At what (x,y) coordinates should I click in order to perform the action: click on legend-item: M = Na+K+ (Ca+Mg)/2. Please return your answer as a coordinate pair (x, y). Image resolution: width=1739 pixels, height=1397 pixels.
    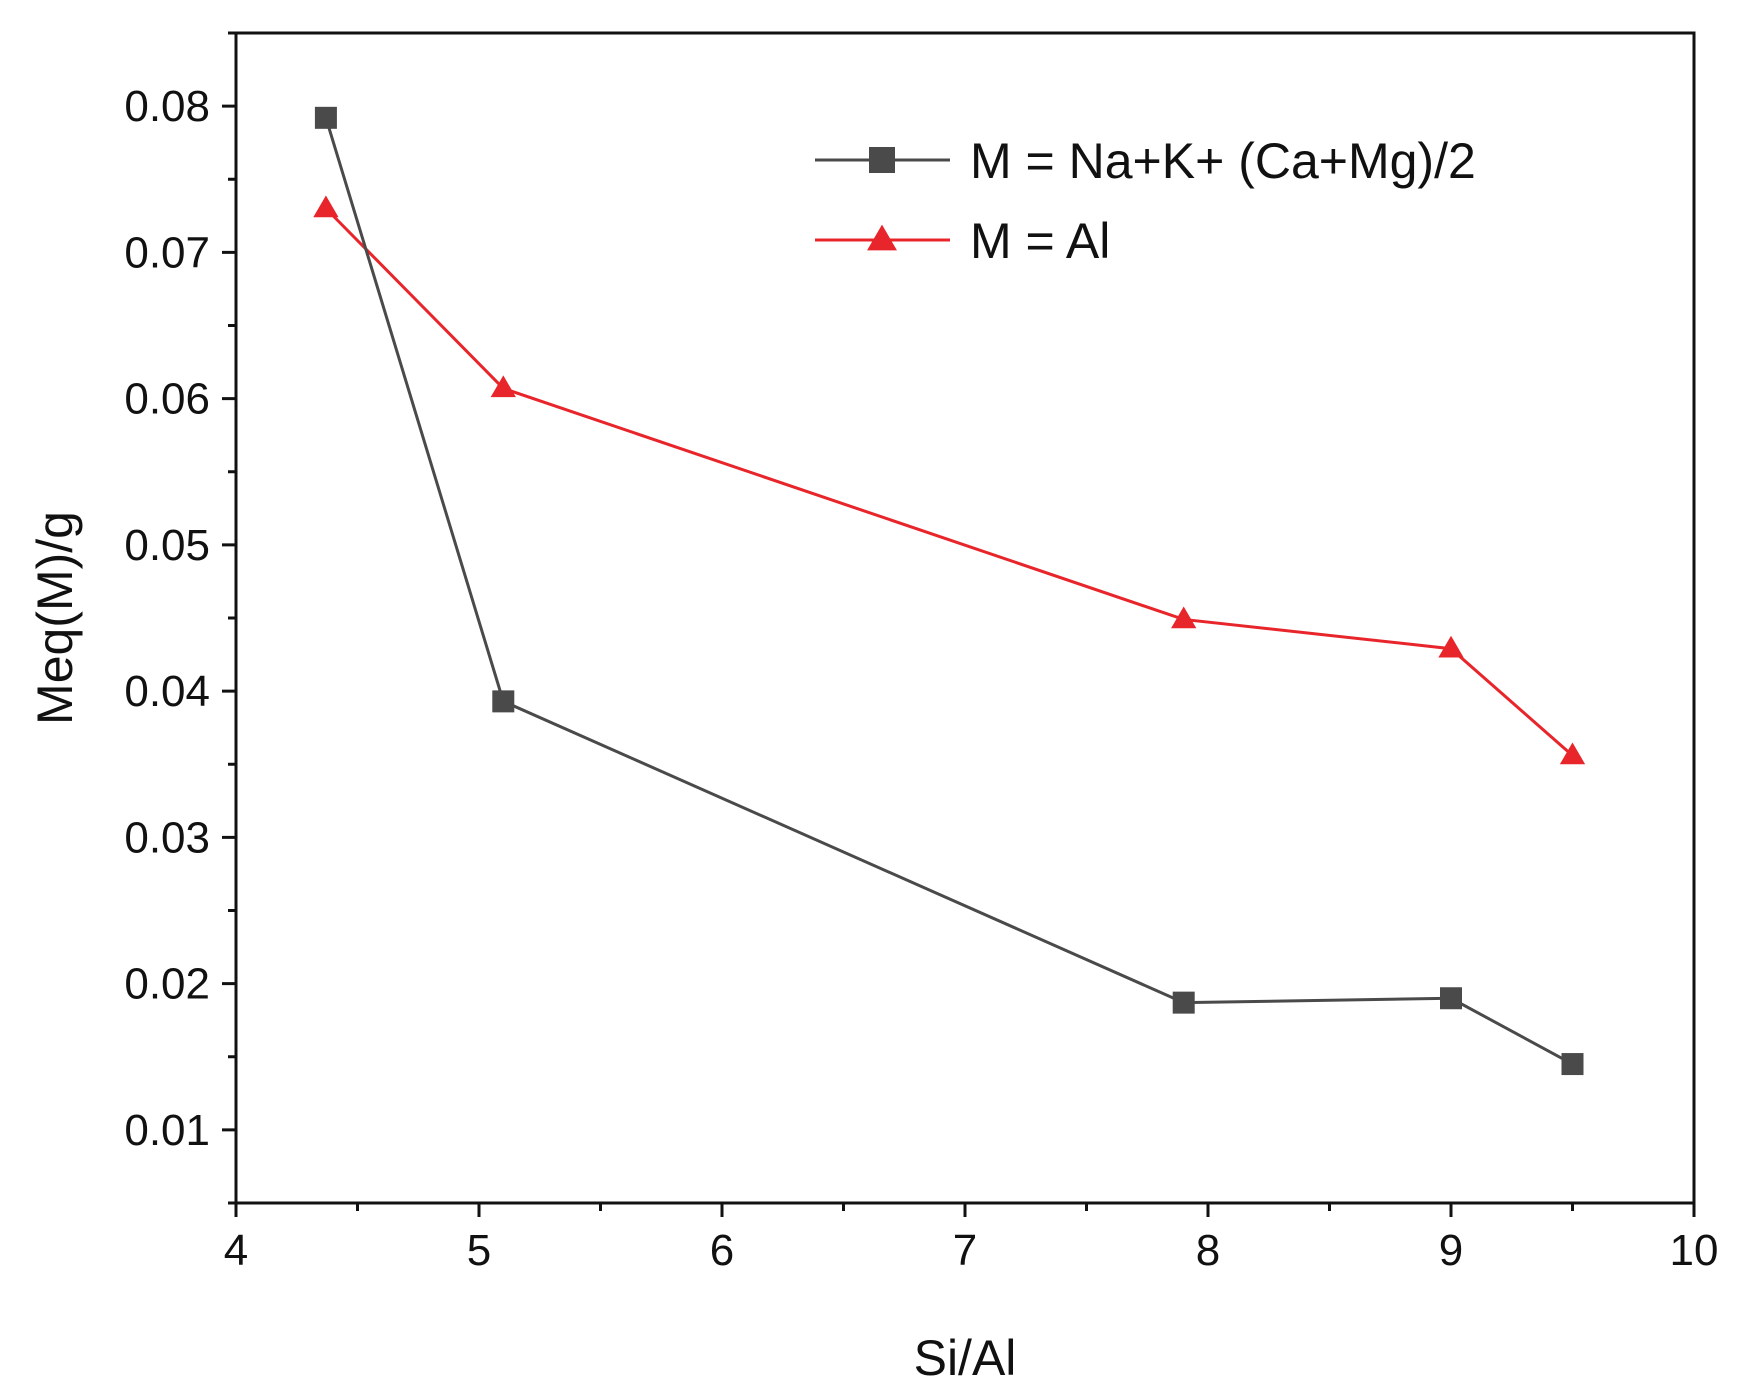
    Looking at the image, I should click on (1145, 161).